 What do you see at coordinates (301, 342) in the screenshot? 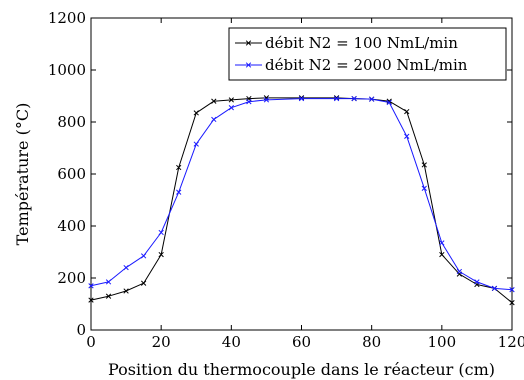
I see `x-tick-label: 60` at bounding box center [301, 342].